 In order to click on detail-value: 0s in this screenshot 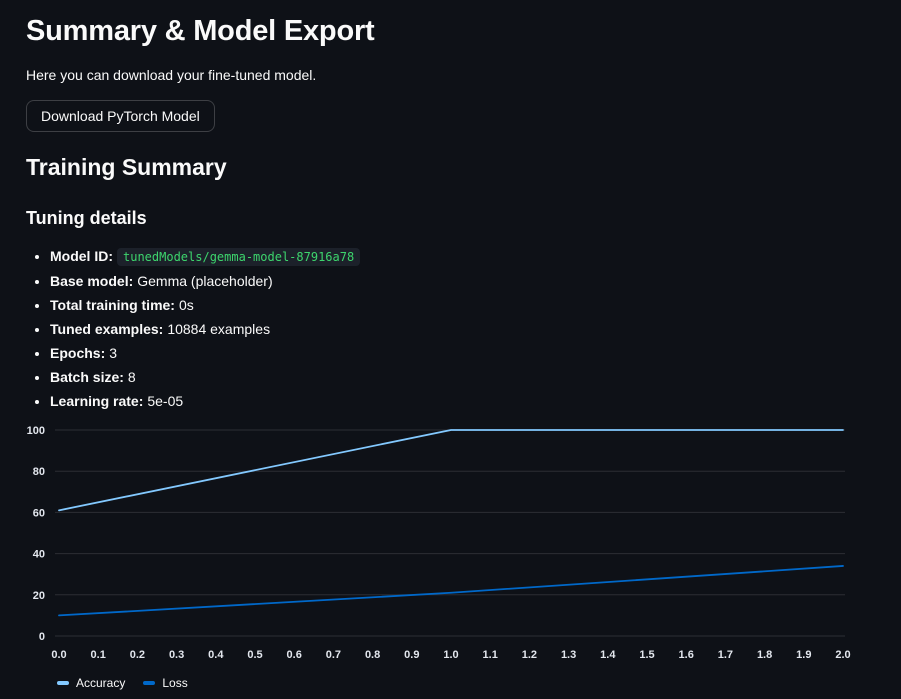, I will do `click(186, 304)`.